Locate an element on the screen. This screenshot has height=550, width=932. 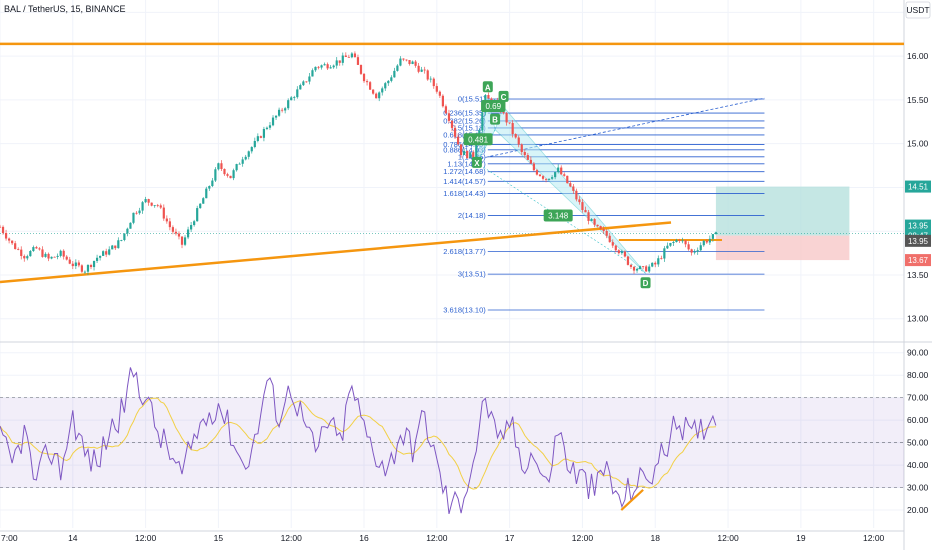
fib-level-label: 3(13.51) is located at coordinates (472, 274).